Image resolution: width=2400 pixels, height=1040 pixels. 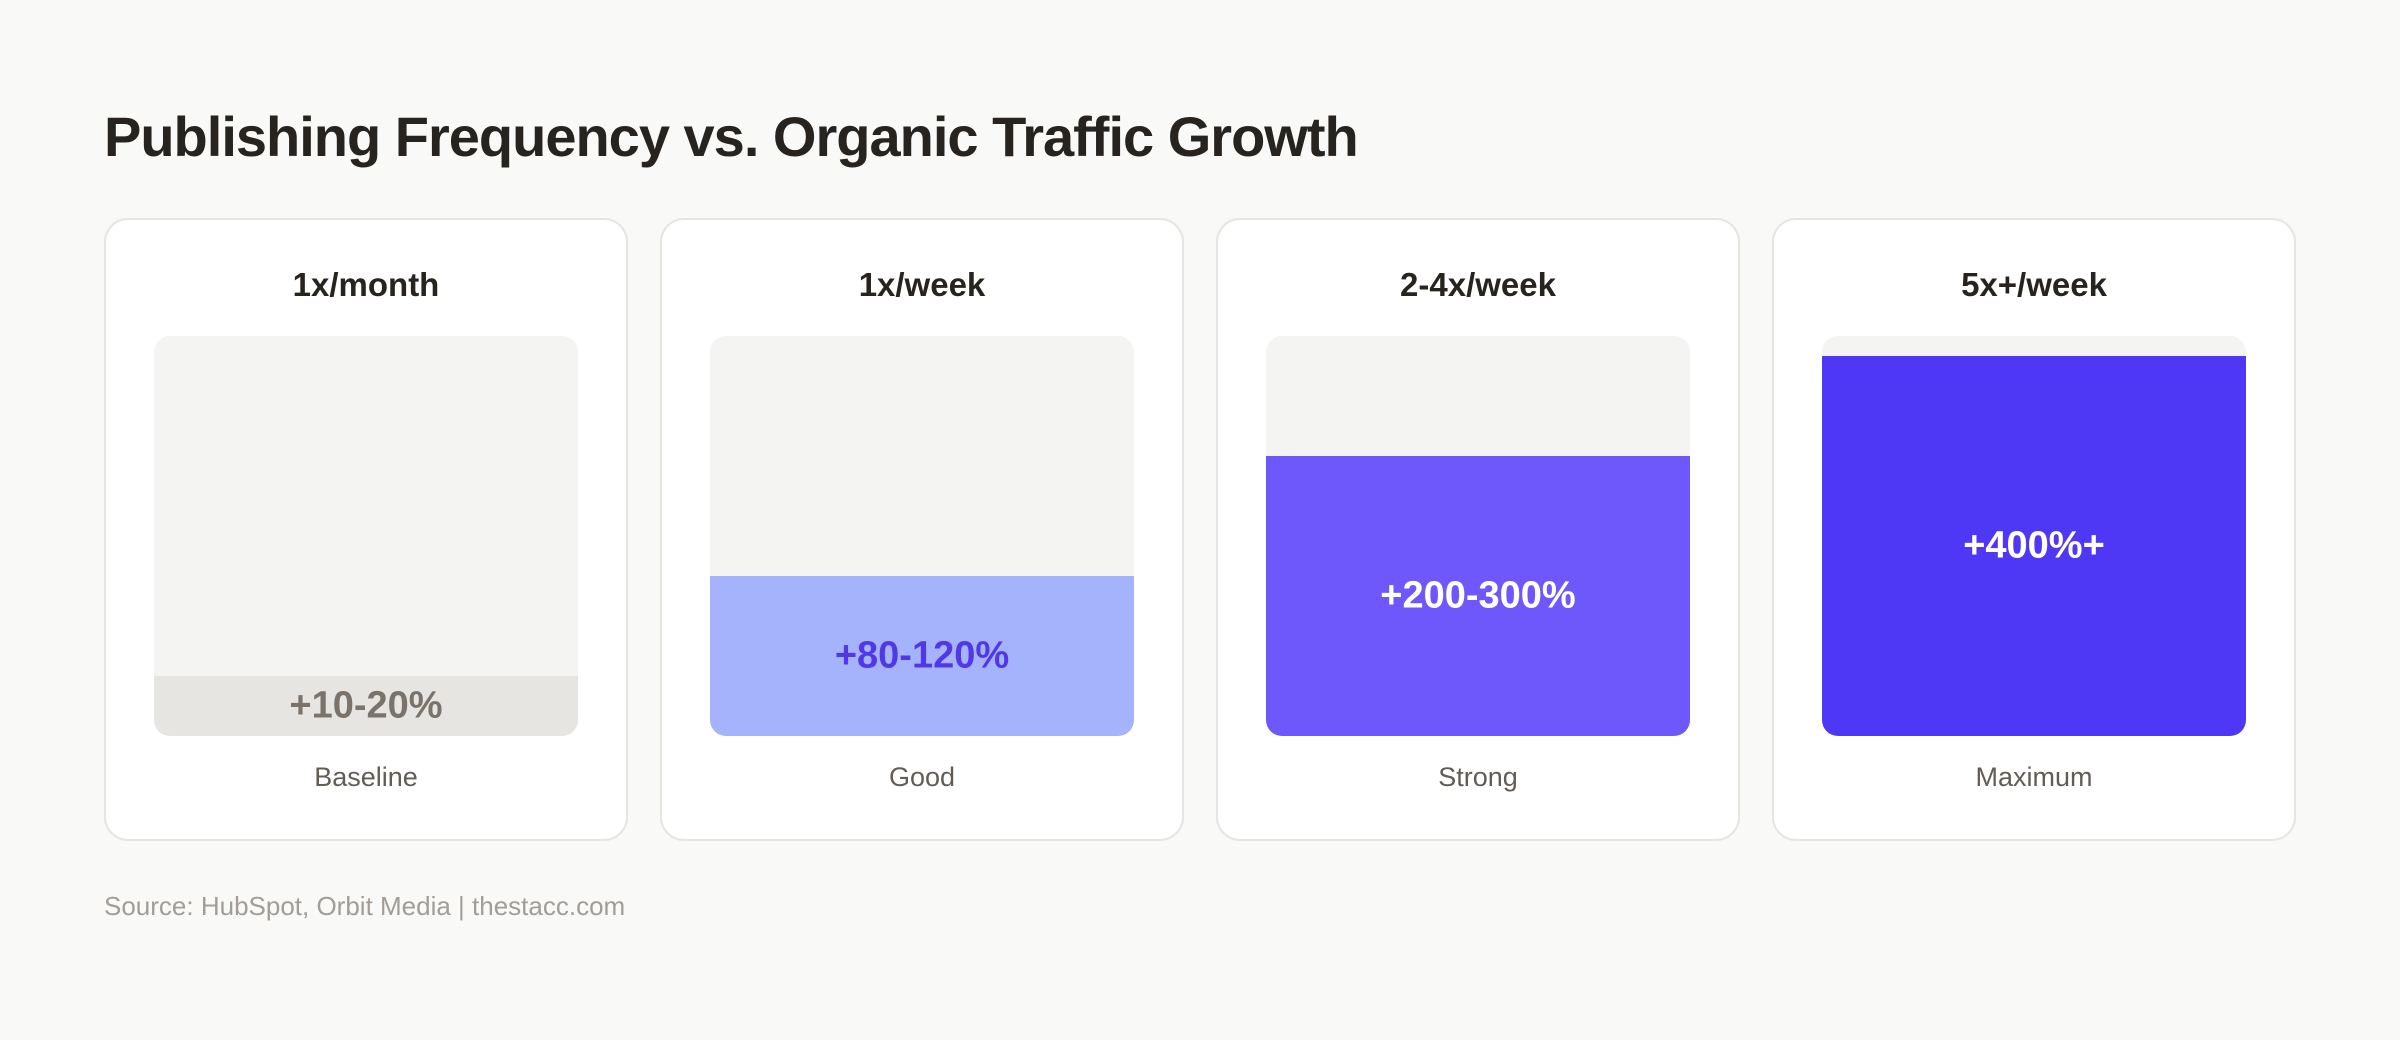 I want to click on bar-track: +200-300%, so click(x=1478, y=536).